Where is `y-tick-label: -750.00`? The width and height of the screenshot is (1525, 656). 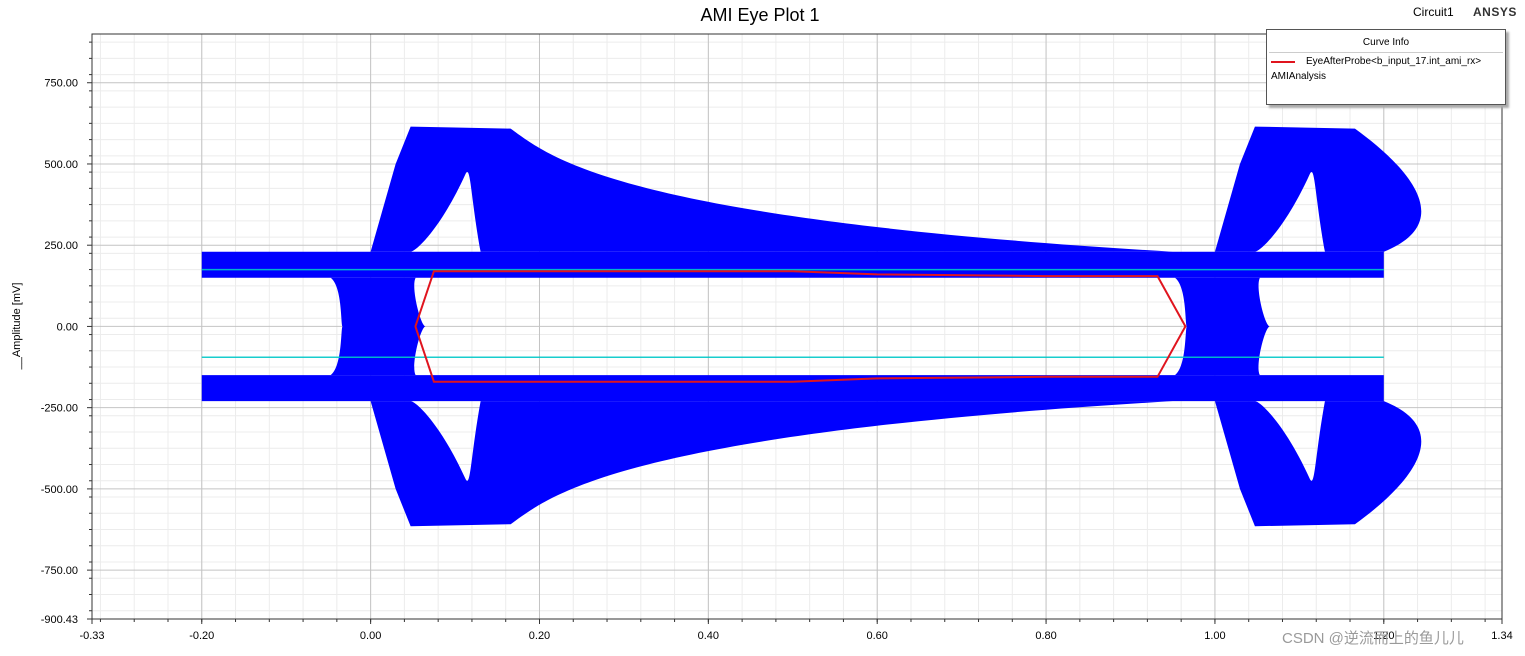 y-tick-label: -750.00 is located at coordinates (59, 571).